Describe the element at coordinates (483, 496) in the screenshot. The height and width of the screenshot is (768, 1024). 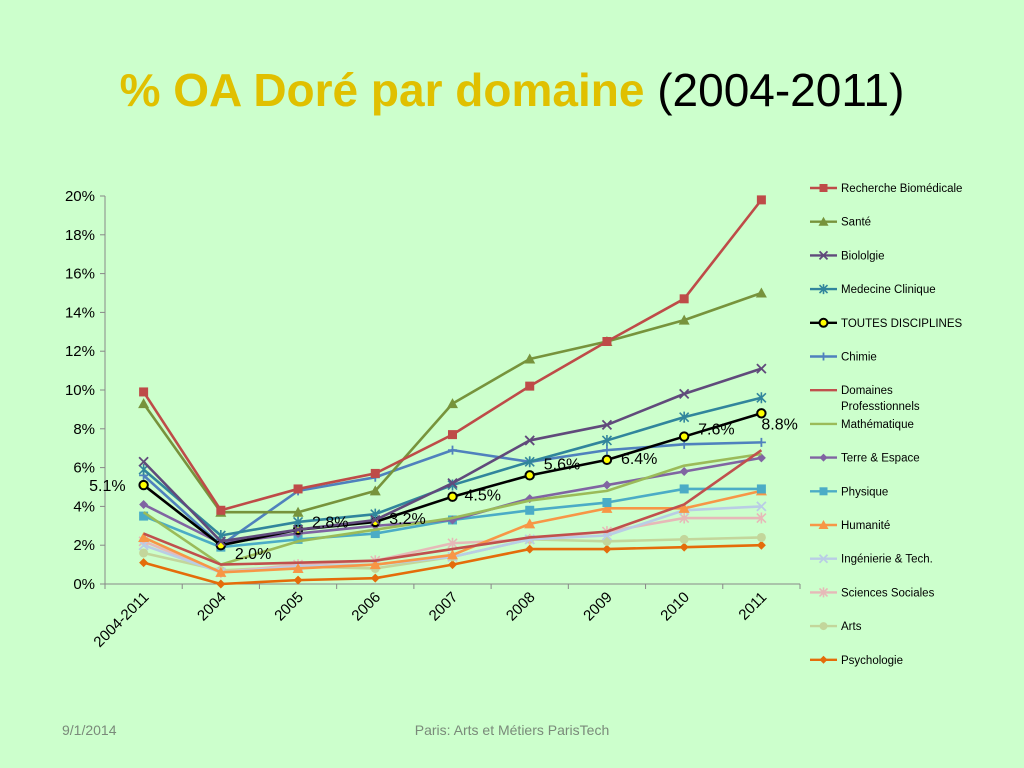
I see `data-label: 4.5%` at that location.